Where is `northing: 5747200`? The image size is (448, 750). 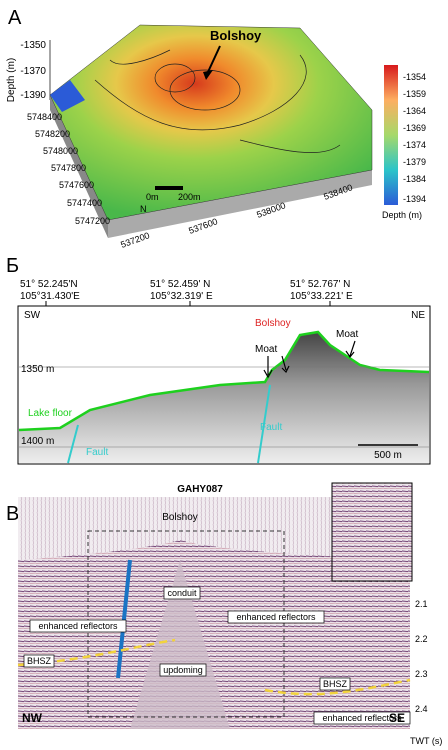 northing: 5747200 is located at coordinates (92, 221).